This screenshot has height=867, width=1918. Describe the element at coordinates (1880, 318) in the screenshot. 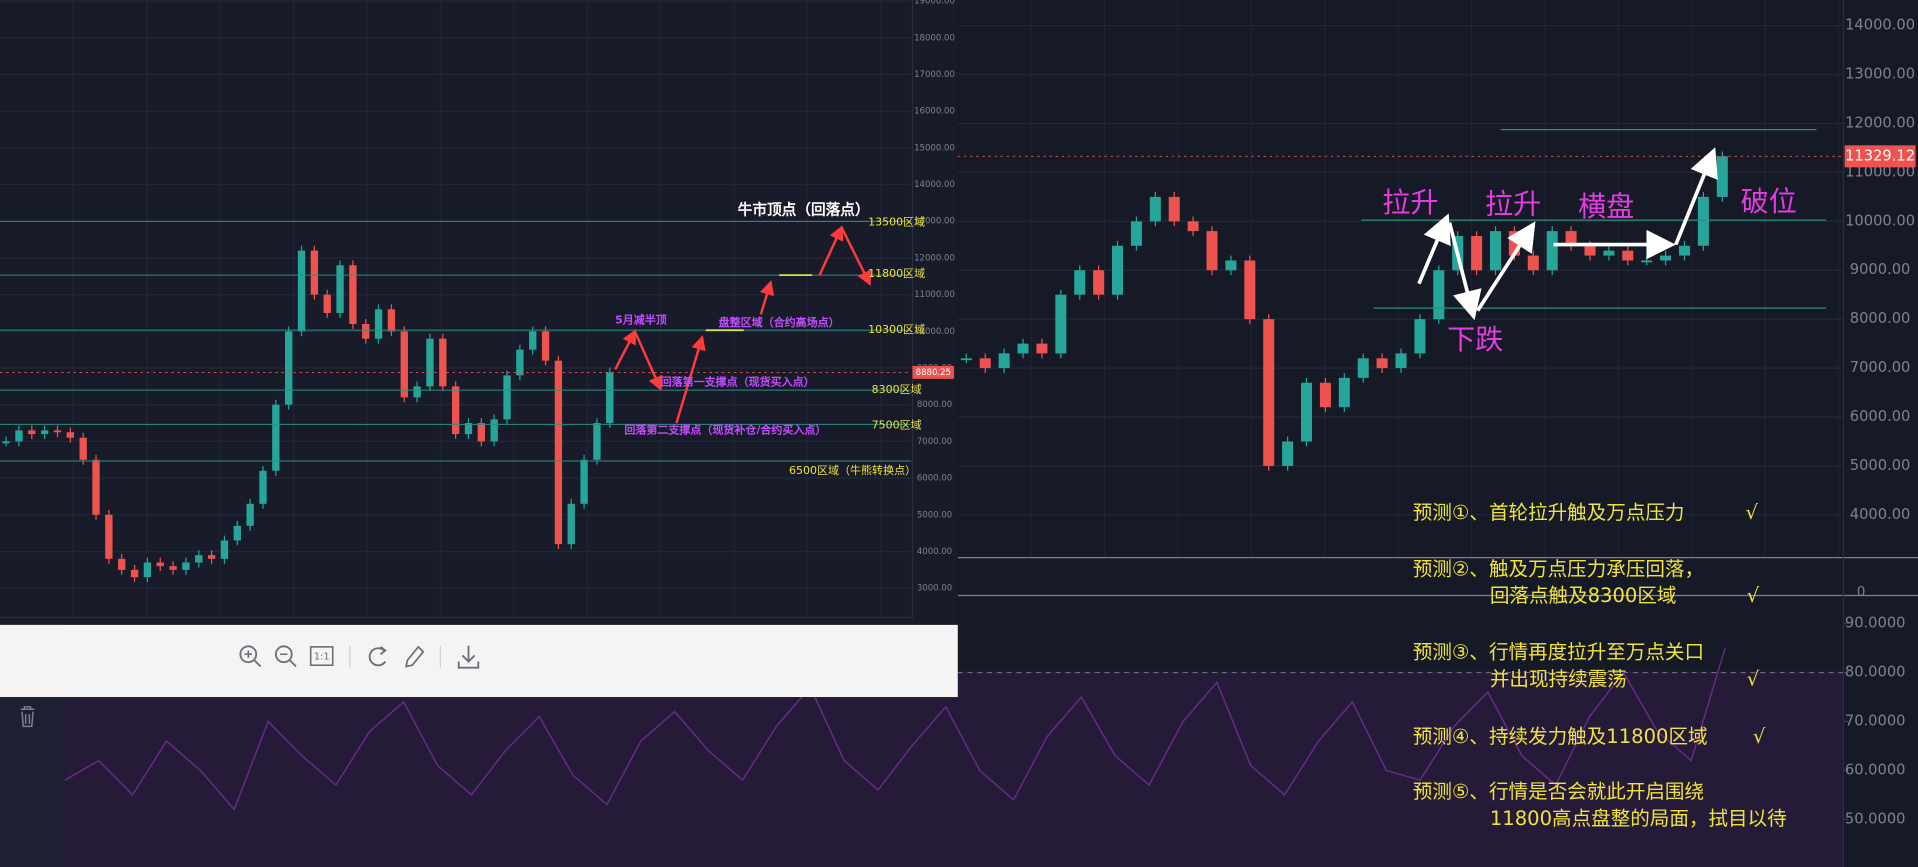

I see `y-tick-label: 8000.00` at that location.